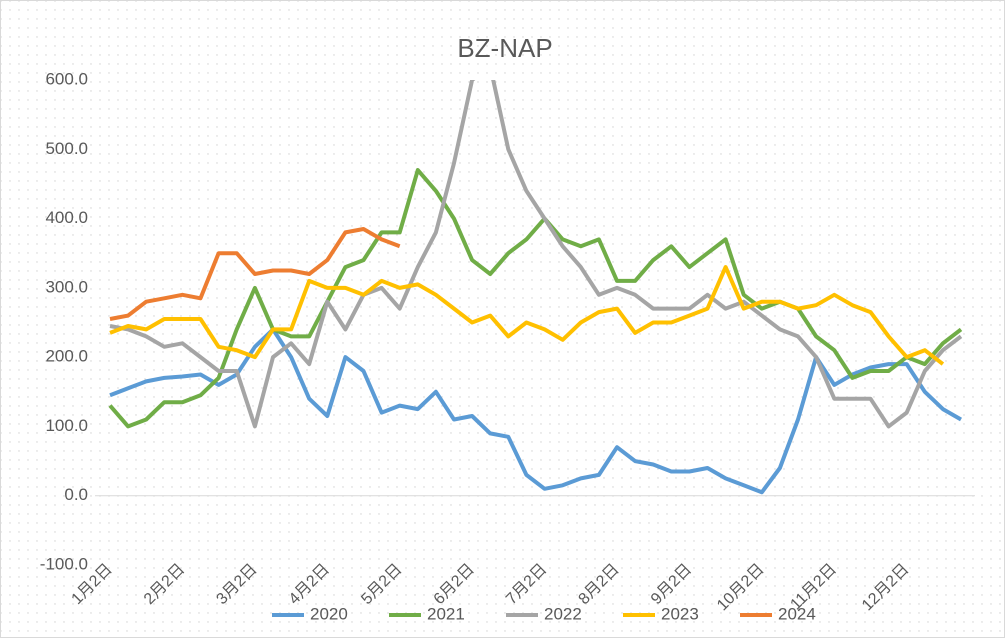  I want to click on y-tick-label: 200.0, so click(66, 356).